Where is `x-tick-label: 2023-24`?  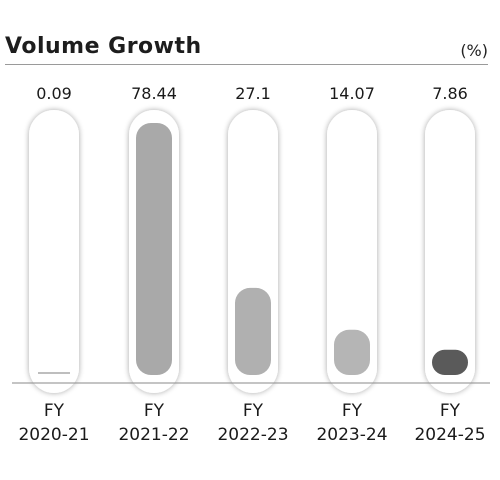 x-tick-label: 2023-24 is located at coordinates (351, 435).